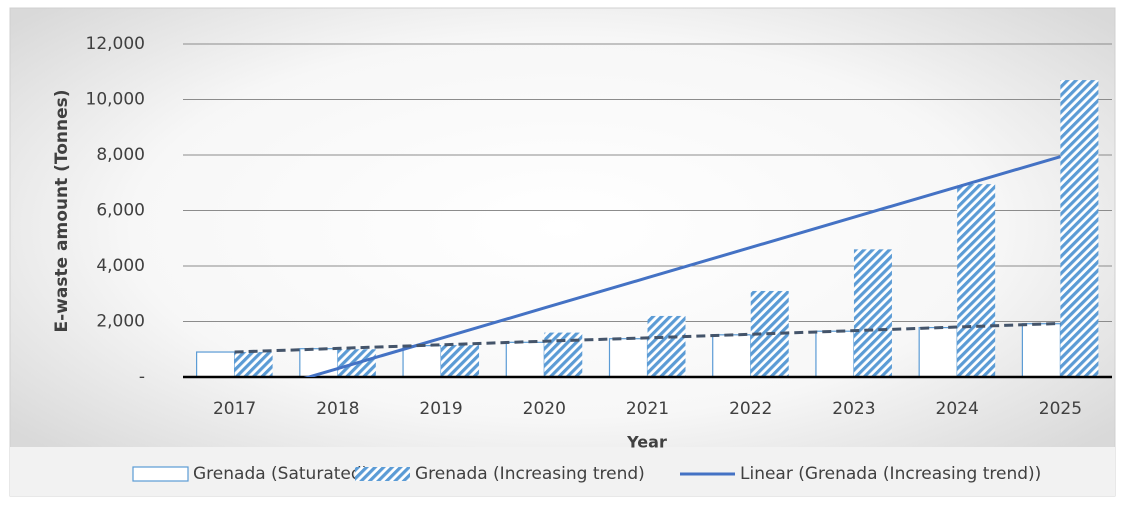  I want to click on x-tick-label: 2024, so click(957, 409).